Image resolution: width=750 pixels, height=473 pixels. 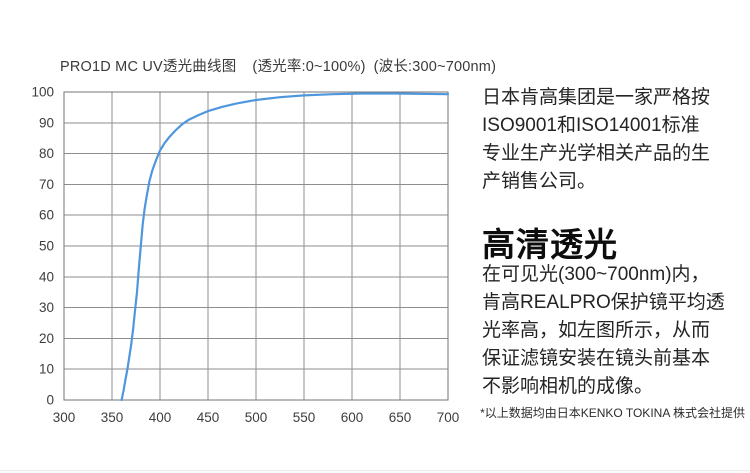 I want to click on svg-text: 300, so click(x=64, y=417).